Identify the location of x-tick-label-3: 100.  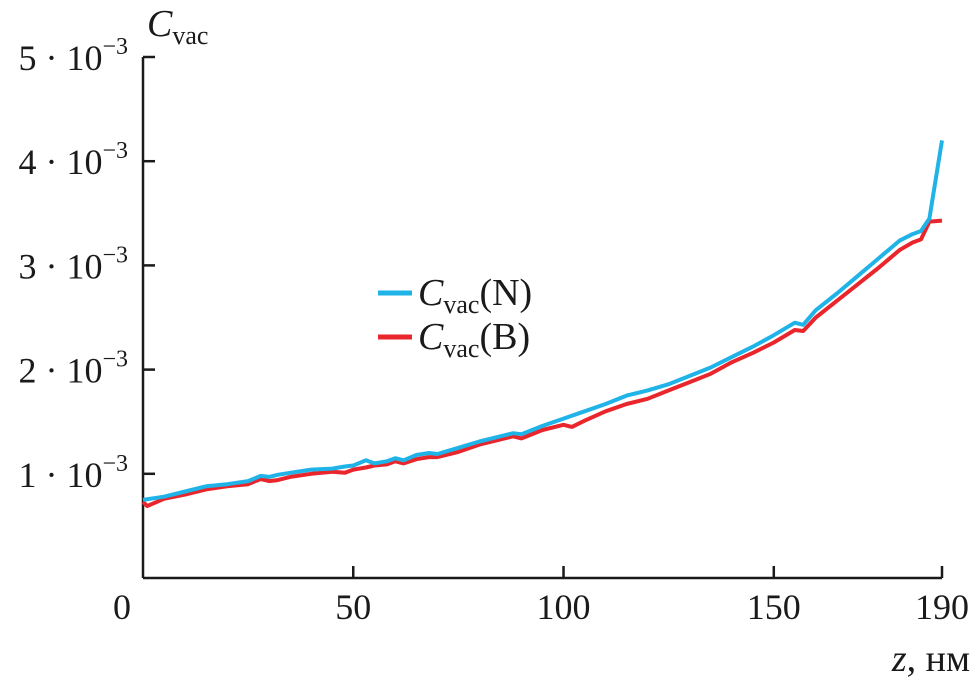
(564, 607).